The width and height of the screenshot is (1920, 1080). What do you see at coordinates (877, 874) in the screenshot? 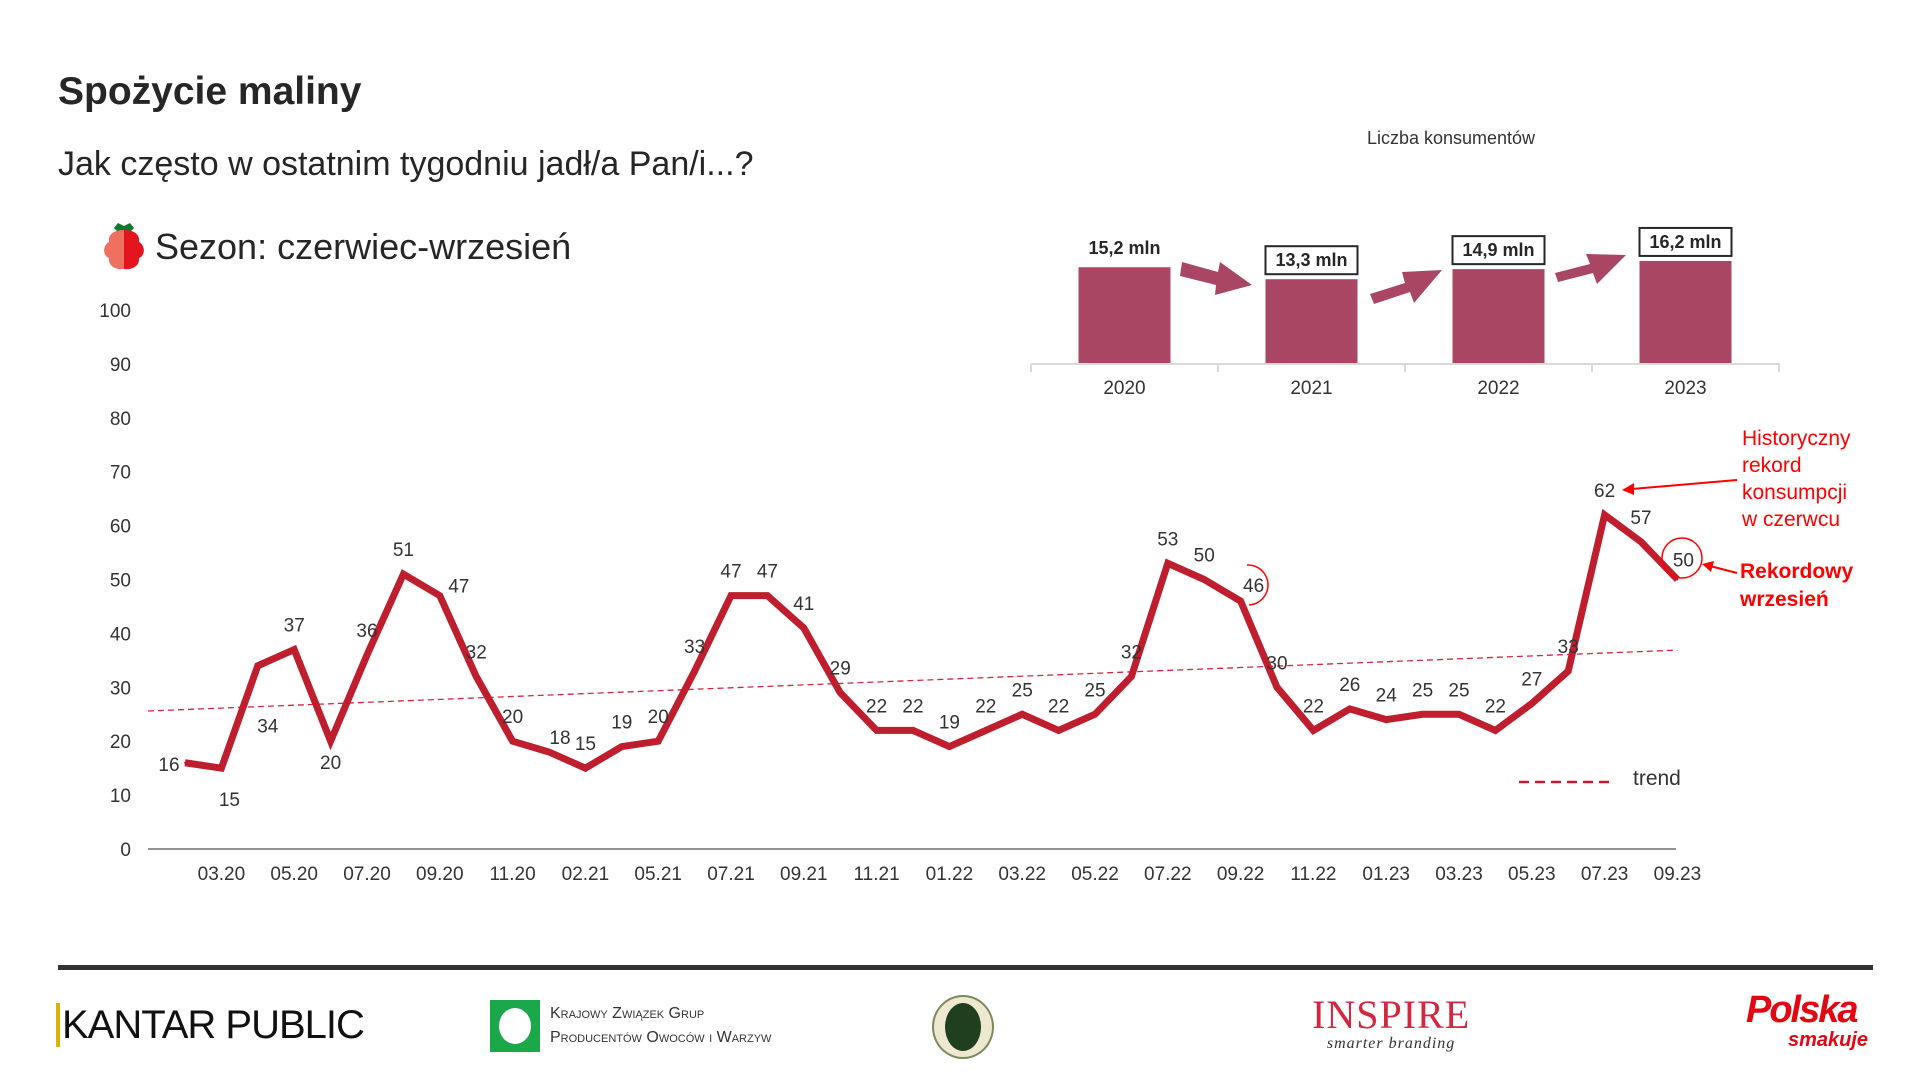
I see `x-tick-label: 11.21` at bounding box center [877, 874].